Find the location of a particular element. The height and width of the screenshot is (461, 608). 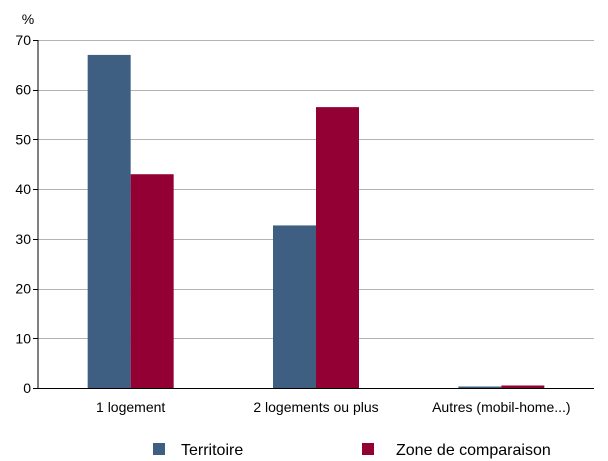

x-category-label: 2 logements ou plus is located at coordinates (315, 407).